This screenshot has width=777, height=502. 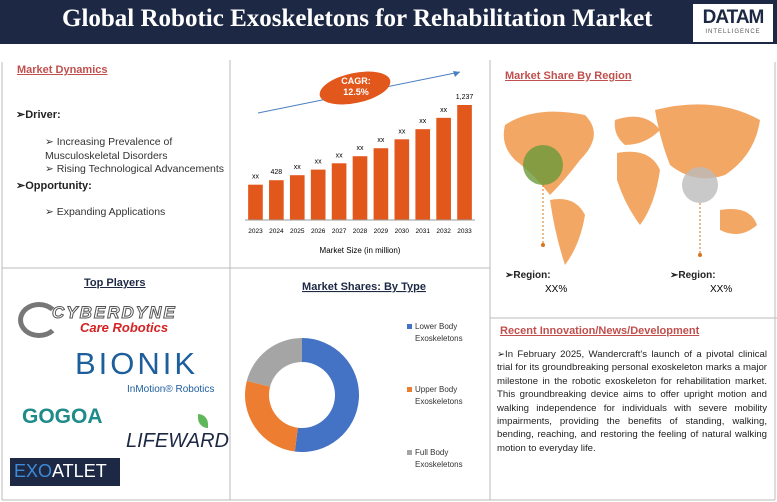 What do you see at coordinates (54, 185) in the screenshot?
I see `opportunity-label: Opportunity:` at bounding box center [54, 185].